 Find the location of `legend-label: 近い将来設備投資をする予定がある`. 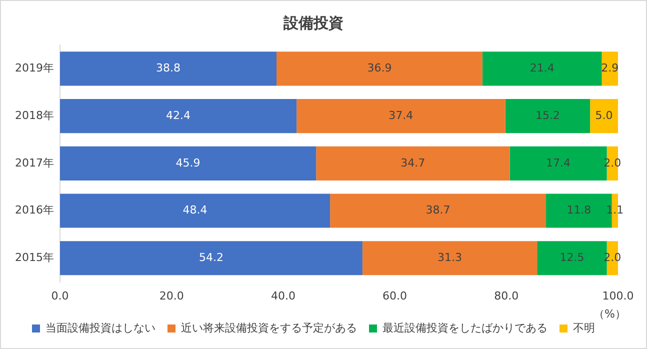

legend-label: 近い将来設備投資をする予定がある is located at coordinates (269, 327).